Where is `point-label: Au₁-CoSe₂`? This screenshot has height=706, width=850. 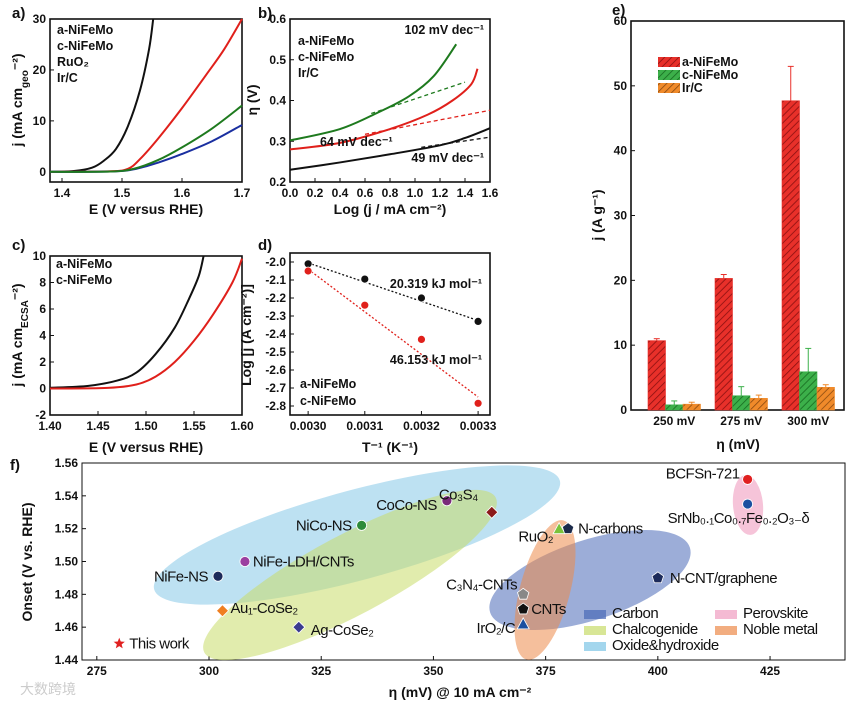 point-label: Au₁-CoSe₂ is located at coordinates (264, 608).